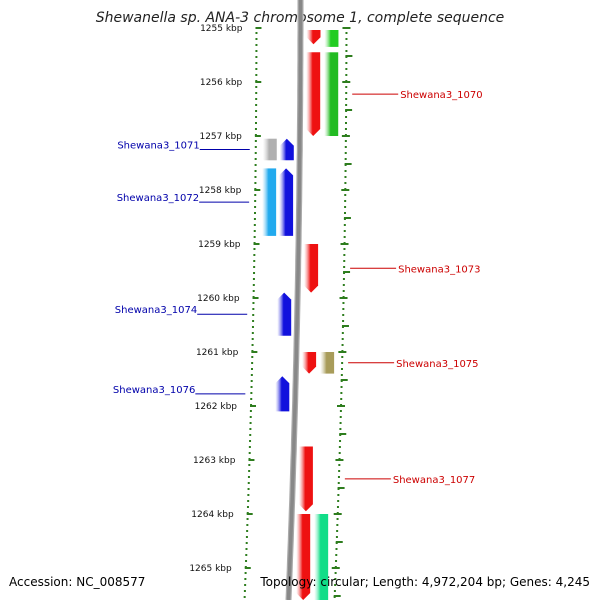  Describe the element at coordinates (156, 310) in the screenshot. I see `gene-label: Shewana3_1074` at that location.